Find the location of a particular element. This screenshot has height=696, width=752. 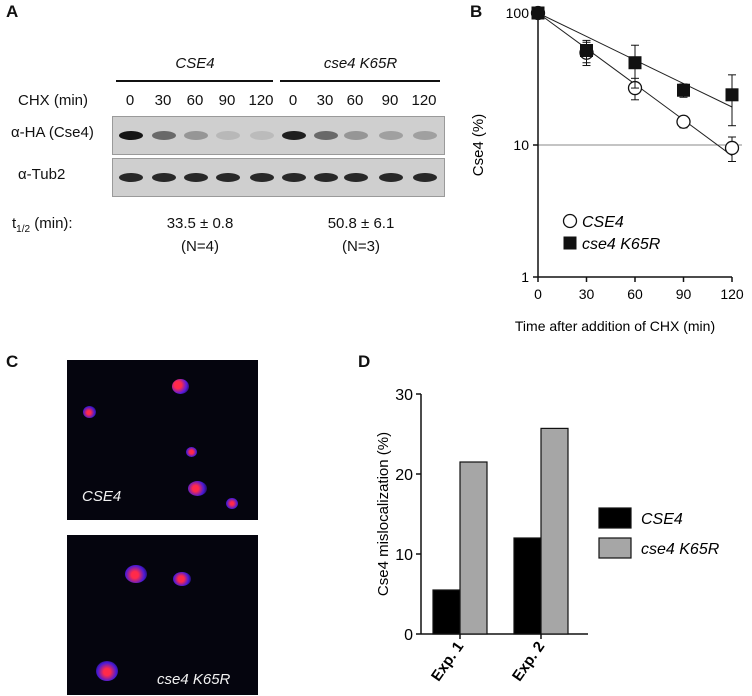

western-blot-tub2 is located at coordinates (278, 177).